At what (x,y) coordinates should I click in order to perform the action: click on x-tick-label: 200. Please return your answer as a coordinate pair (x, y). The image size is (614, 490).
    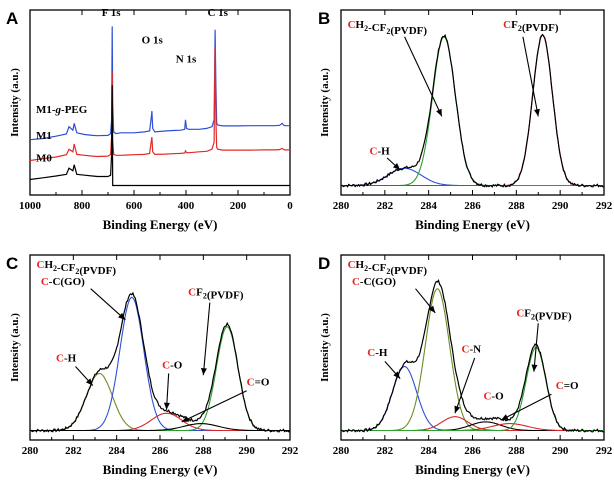
    Looking at the image, I should click on (238, 206).